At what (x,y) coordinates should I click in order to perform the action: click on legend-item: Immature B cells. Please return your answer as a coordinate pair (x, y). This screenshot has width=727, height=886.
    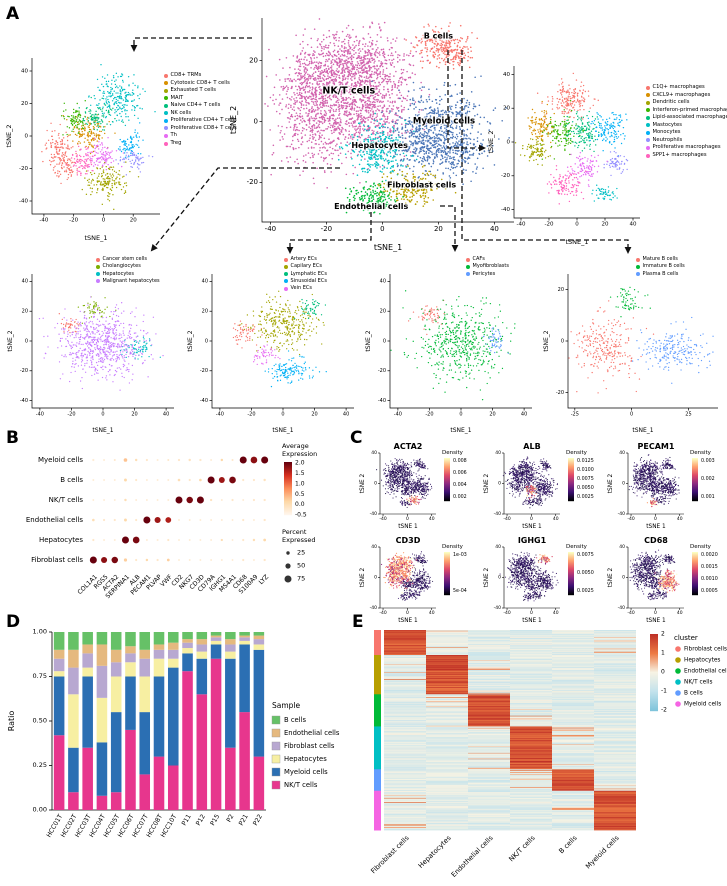
    Looking at the image, I should click on (679, 266).